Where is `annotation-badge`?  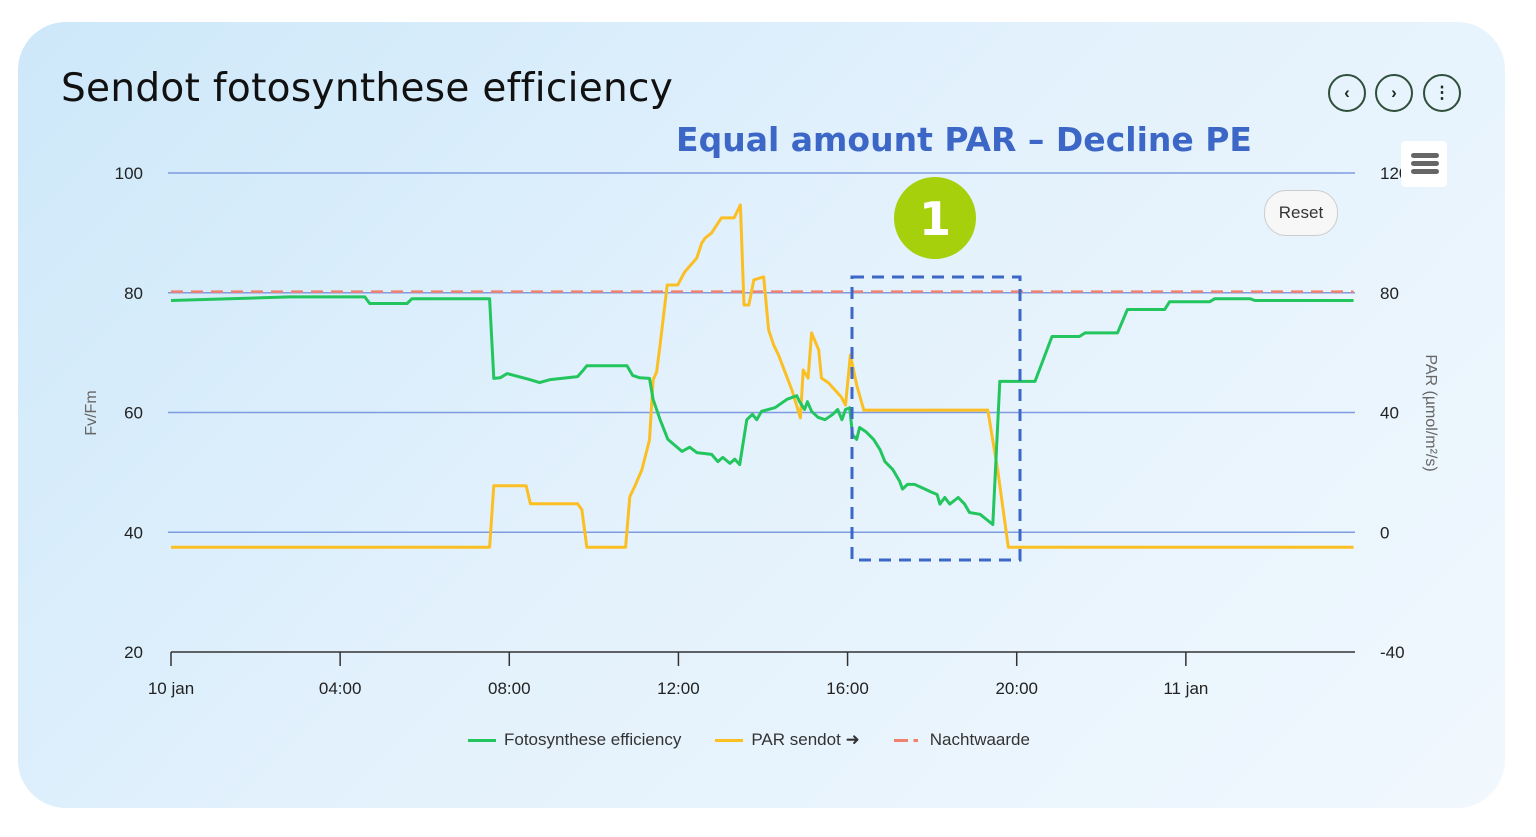
annotation-badge is located at coordinates (935, 218).